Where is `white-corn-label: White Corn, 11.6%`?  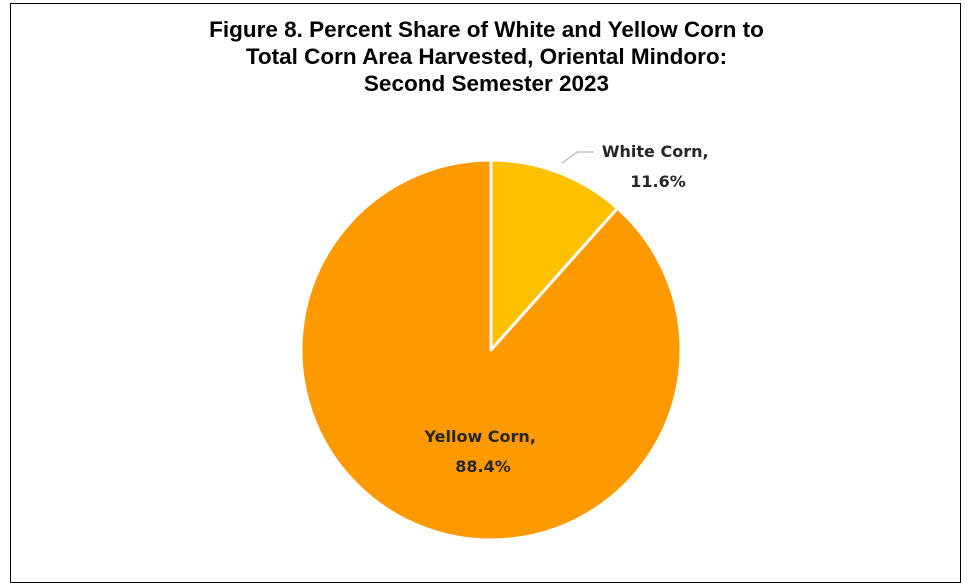
white-corn-label: White Corn, 11.6% is located at coordinates (658, 166).